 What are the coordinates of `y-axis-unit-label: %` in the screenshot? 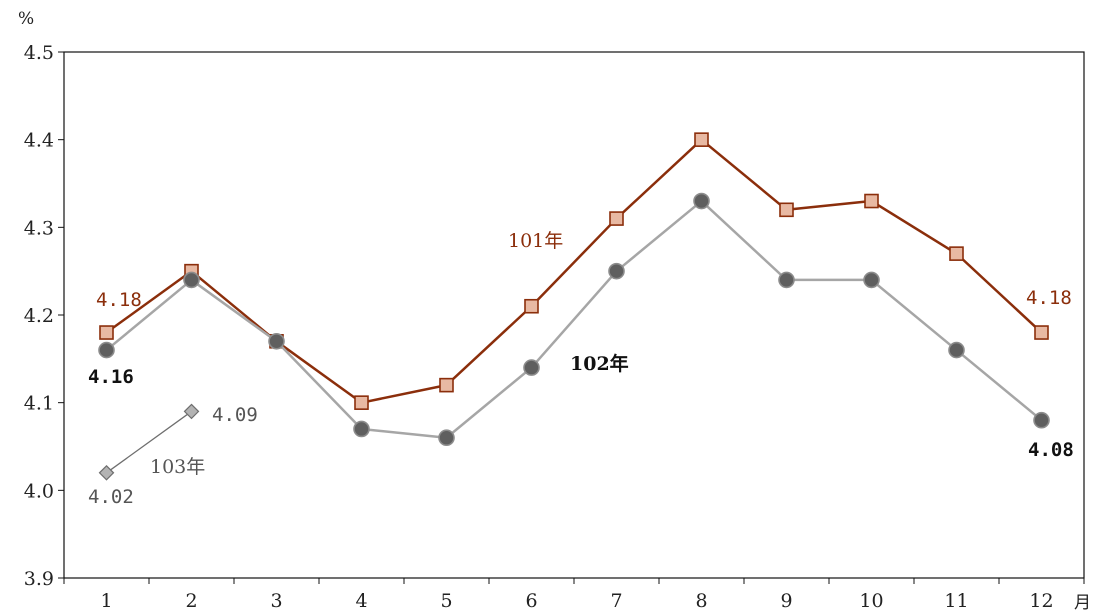 It's located at (26, 19).